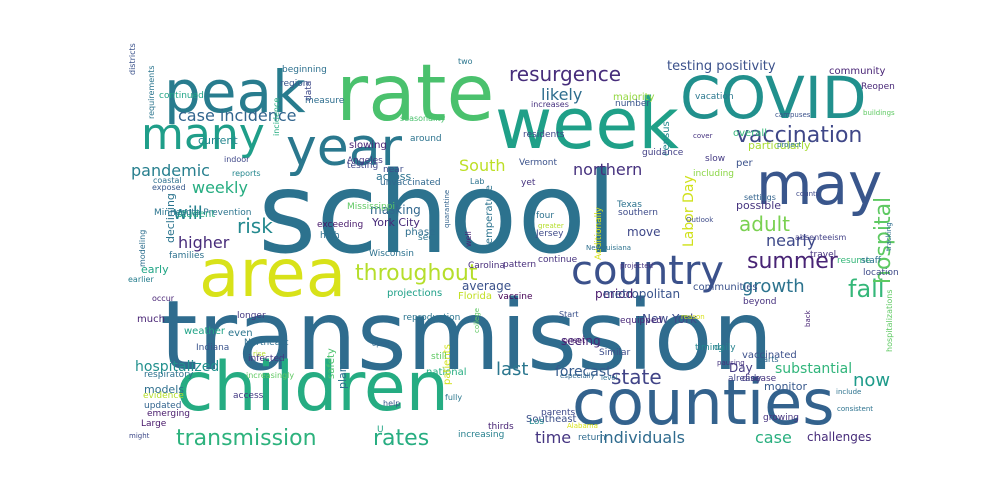  What do you see at coordinates (758, 205) in the screenshot?
I see `word-possible-53: possible` at bounding box center [758, 205].